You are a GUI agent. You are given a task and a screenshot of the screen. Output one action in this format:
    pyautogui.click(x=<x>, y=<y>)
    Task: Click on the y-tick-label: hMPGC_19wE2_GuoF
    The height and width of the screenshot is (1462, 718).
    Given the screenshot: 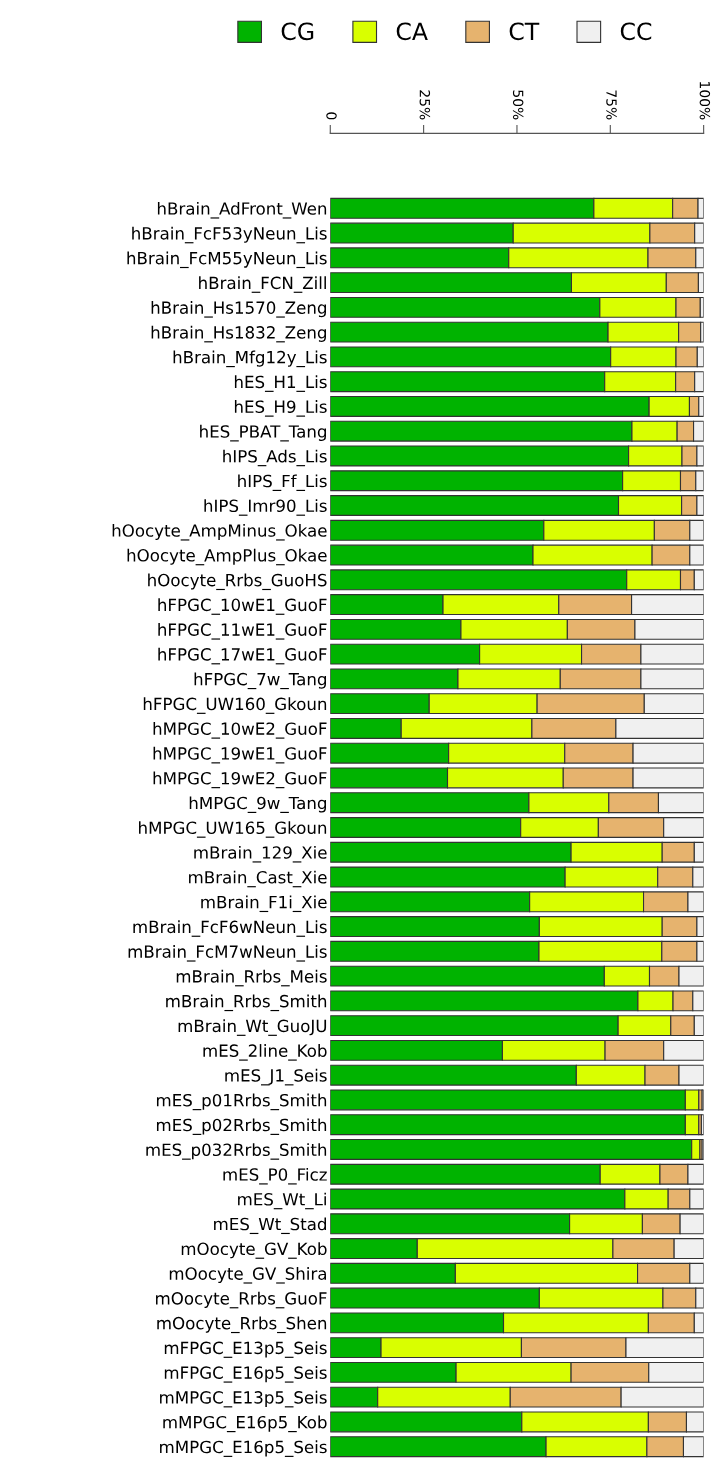 What is the action you would take?
    pyautogui.click(x=240, y=780)
    